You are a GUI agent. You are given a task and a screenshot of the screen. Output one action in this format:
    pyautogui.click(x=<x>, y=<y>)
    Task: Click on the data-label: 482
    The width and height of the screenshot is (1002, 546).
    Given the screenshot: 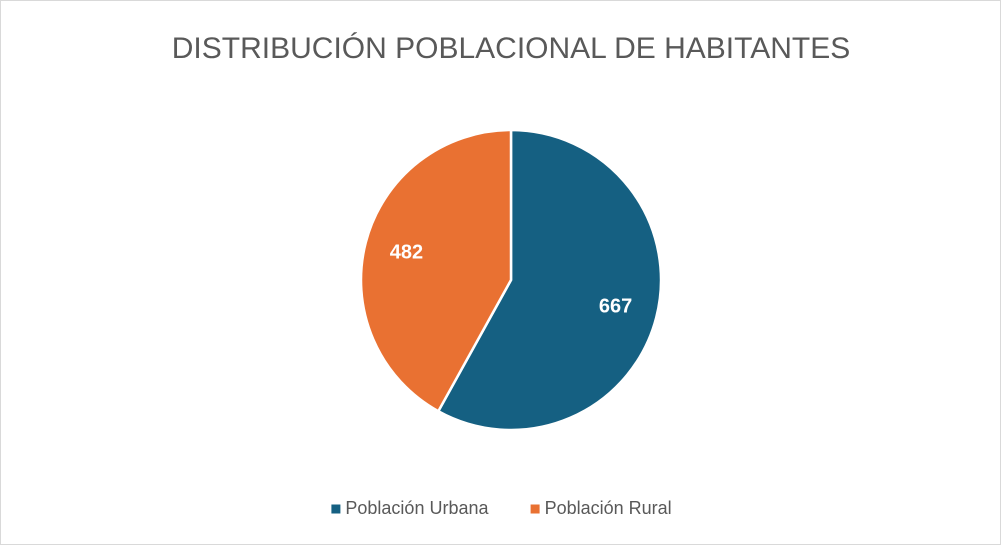 What is the action you would take?
    pyautogui.click(x=406, y=252)
    